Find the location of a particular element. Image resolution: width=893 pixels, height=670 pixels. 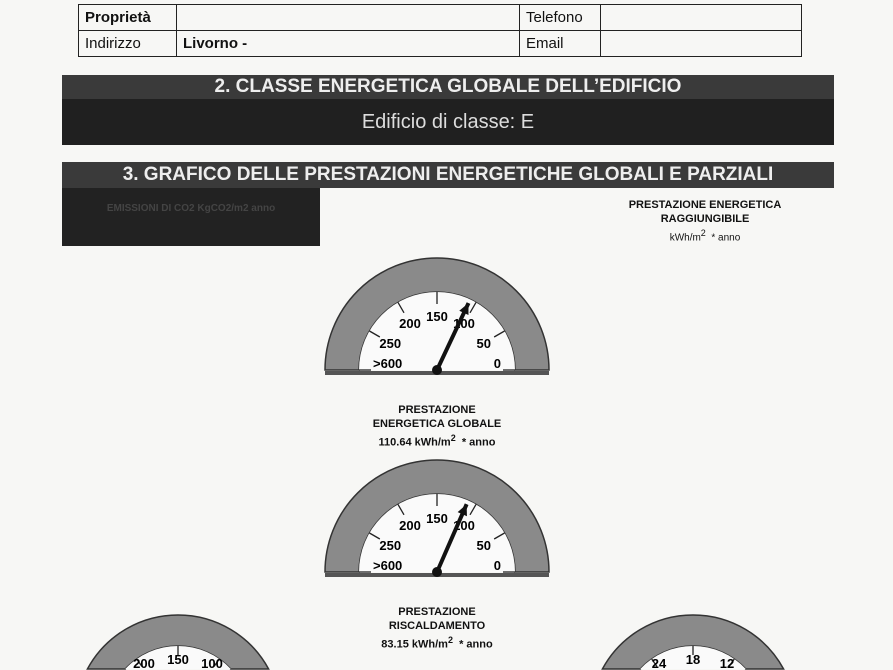

table-row: Indirizzo Livorno - Email is located at coordinates (440, 43).